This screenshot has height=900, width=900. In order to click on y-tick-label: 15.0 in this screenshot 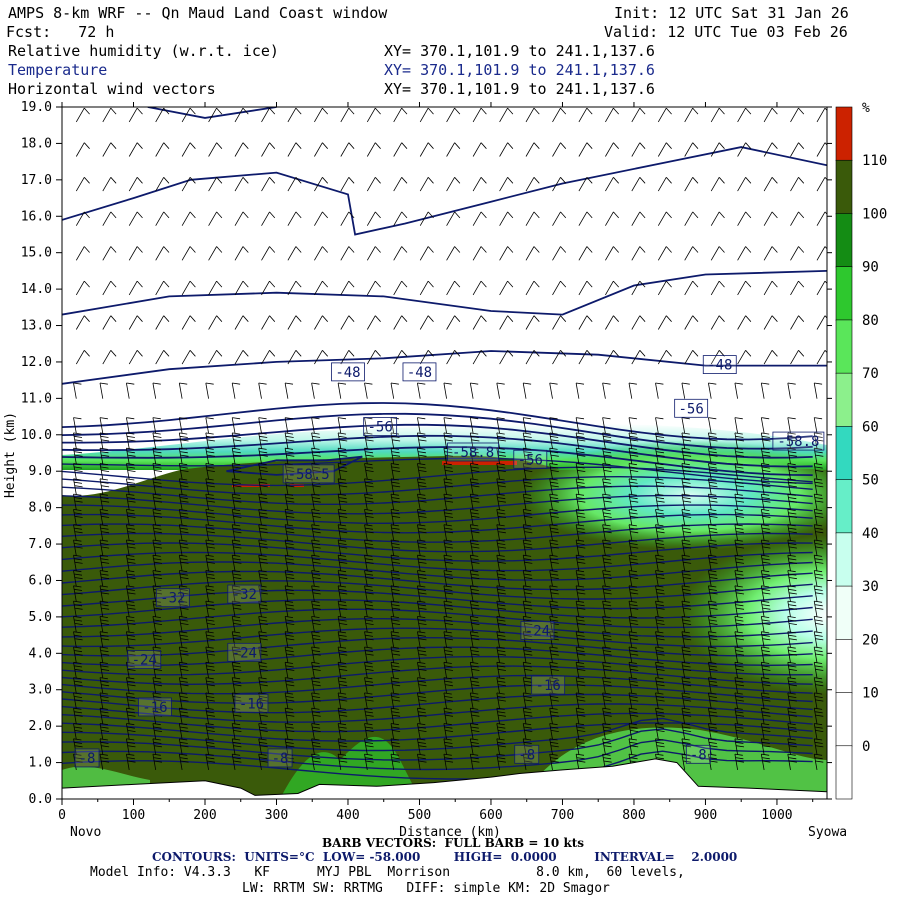, I will do `click(36, 253)`.